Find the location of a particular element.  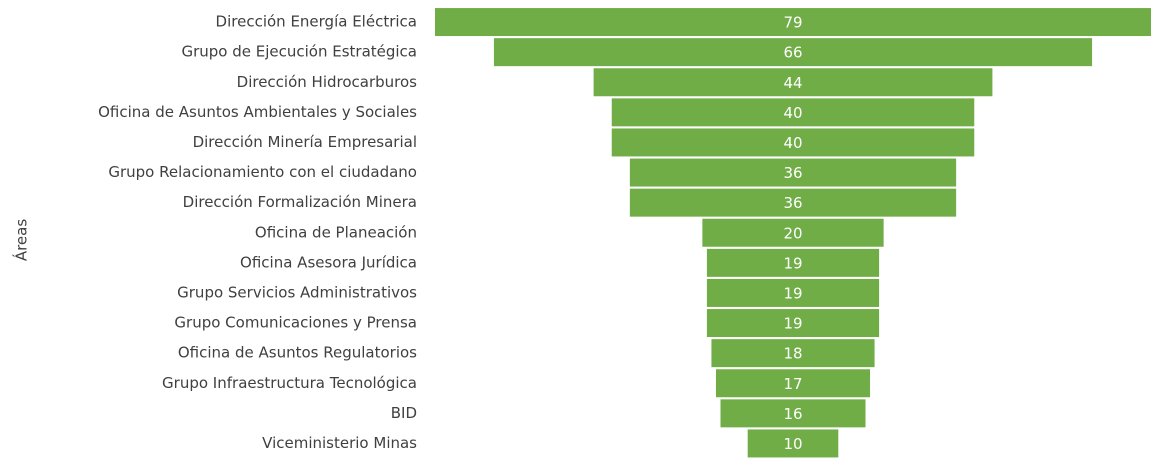

value-label: 10 is located at coordinates (792, 444).